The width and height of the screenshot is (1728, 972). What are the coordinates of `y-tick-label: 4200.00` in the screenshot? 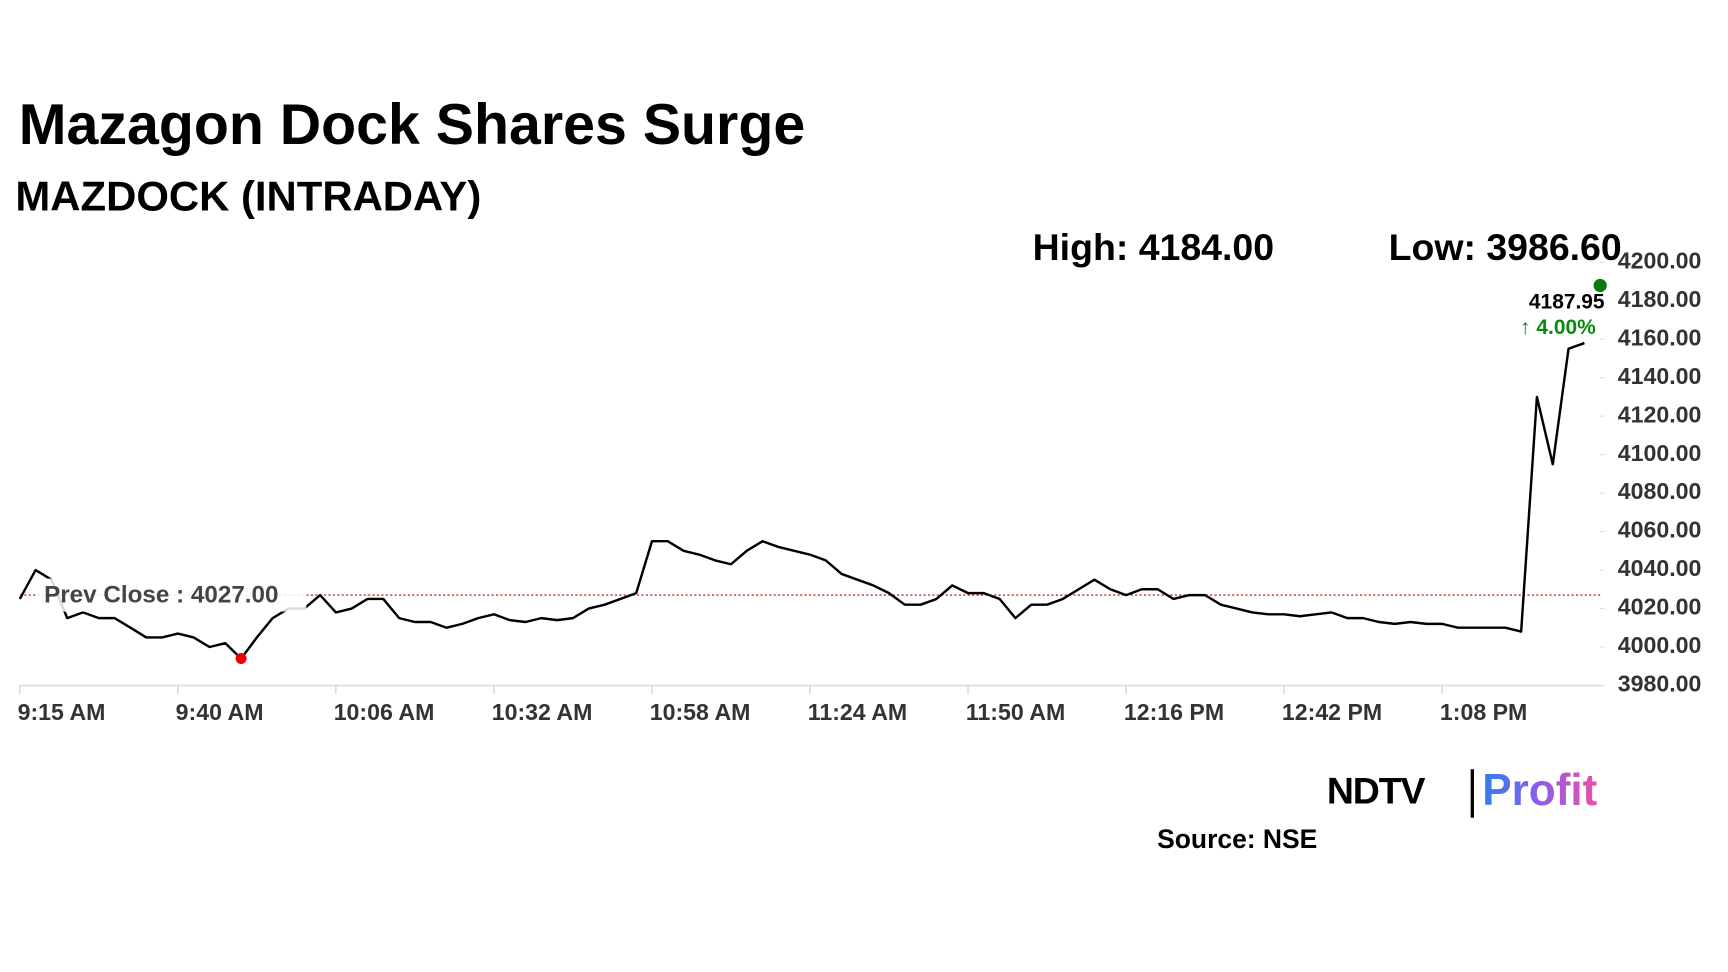 It's located at (1660, 260).